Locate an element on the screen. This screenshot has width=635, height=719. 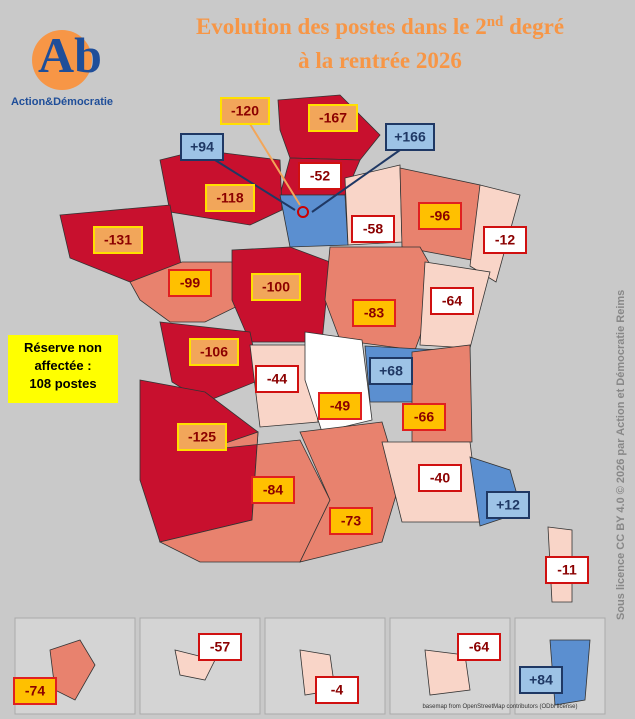
label-value: +166 is located at coordinates (410, 137).